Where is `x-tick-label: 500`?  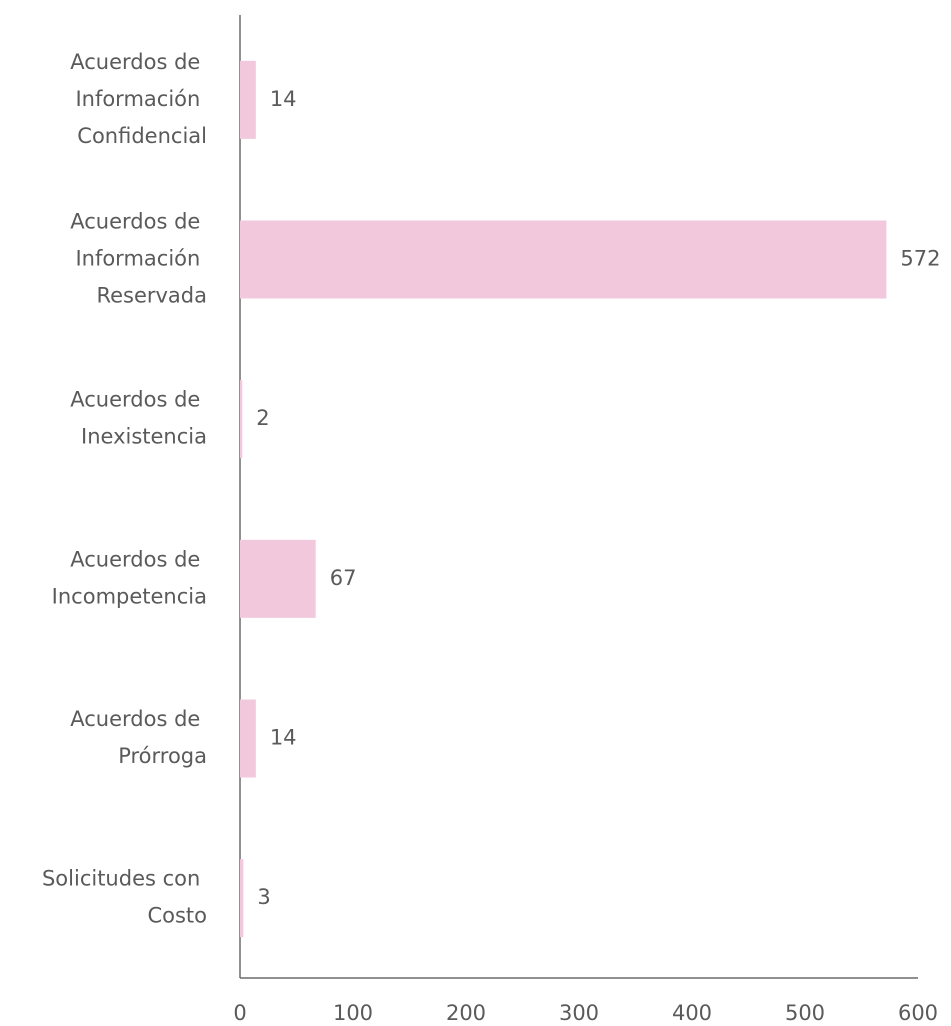 x-tick-label: 500 is located at coordinates (805, 1013).